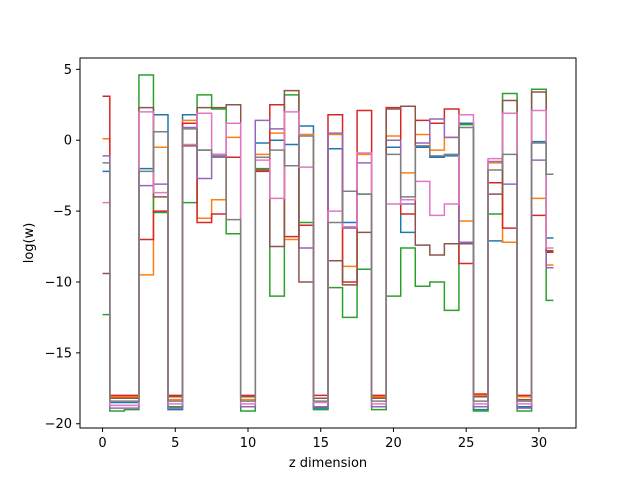  What do you see at coordinates (62, 212) in the screenshot?
I see `y-tick-label: −5` at bounding box center [62, 212].